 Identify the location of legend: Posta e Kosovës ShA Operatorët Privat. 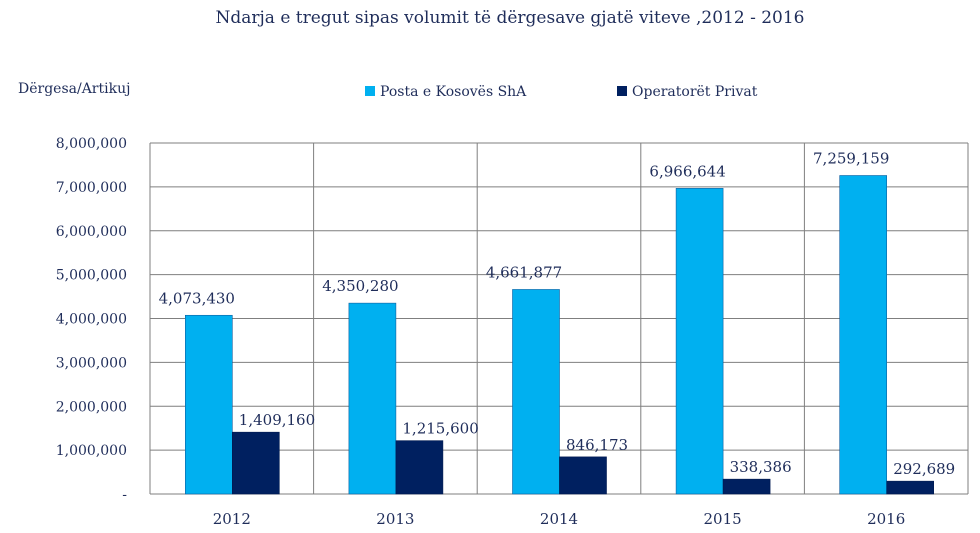
(561, 92).